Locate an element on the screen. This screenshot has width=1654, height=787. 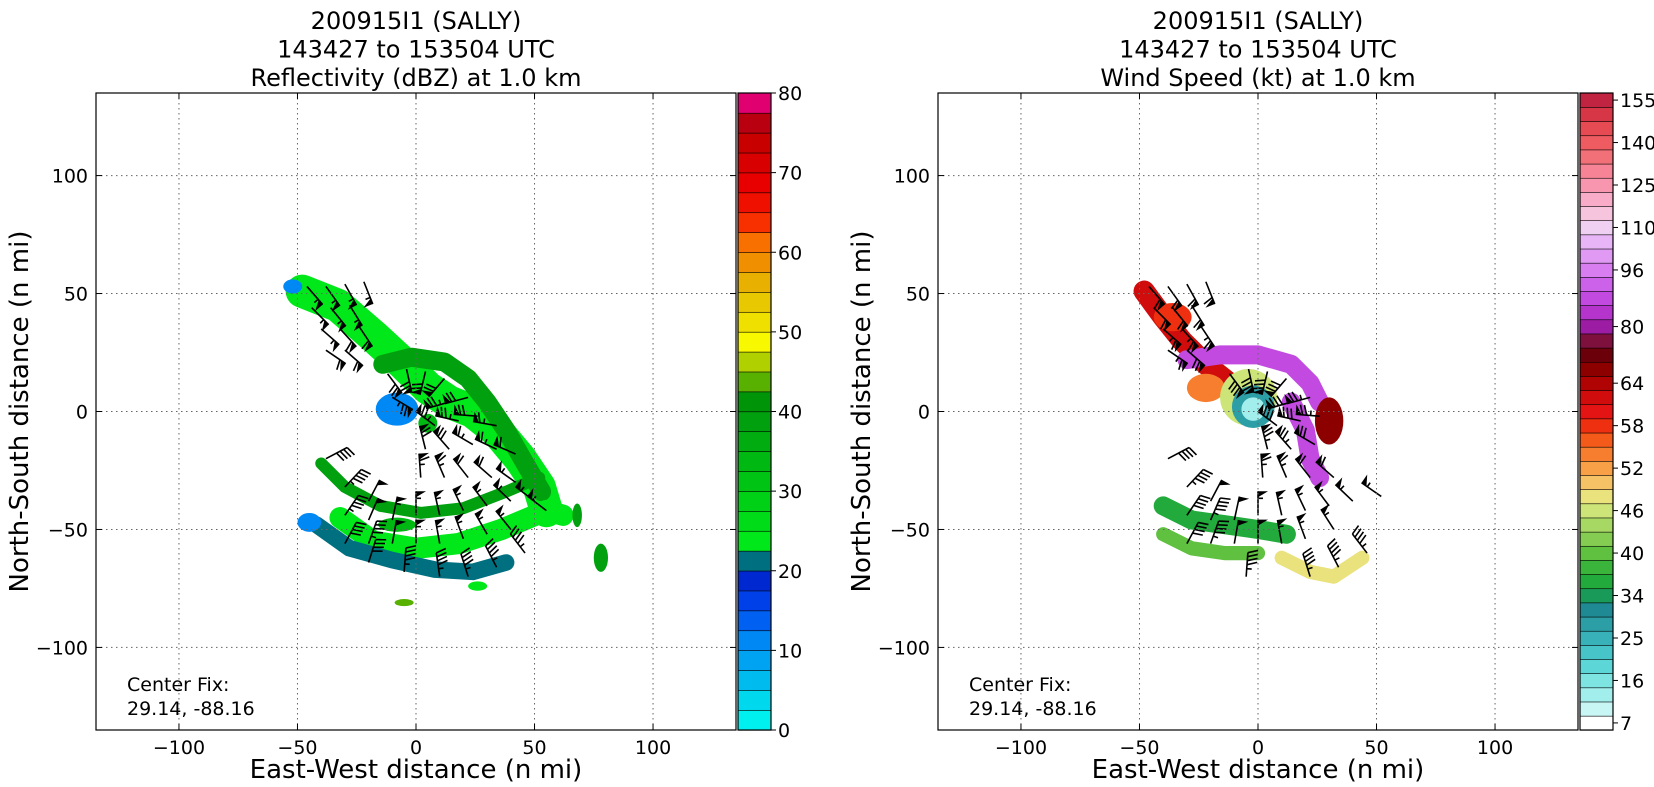
chart-title-line-2: 143427 to 153504 UTC is located at coordinates (416, 50).